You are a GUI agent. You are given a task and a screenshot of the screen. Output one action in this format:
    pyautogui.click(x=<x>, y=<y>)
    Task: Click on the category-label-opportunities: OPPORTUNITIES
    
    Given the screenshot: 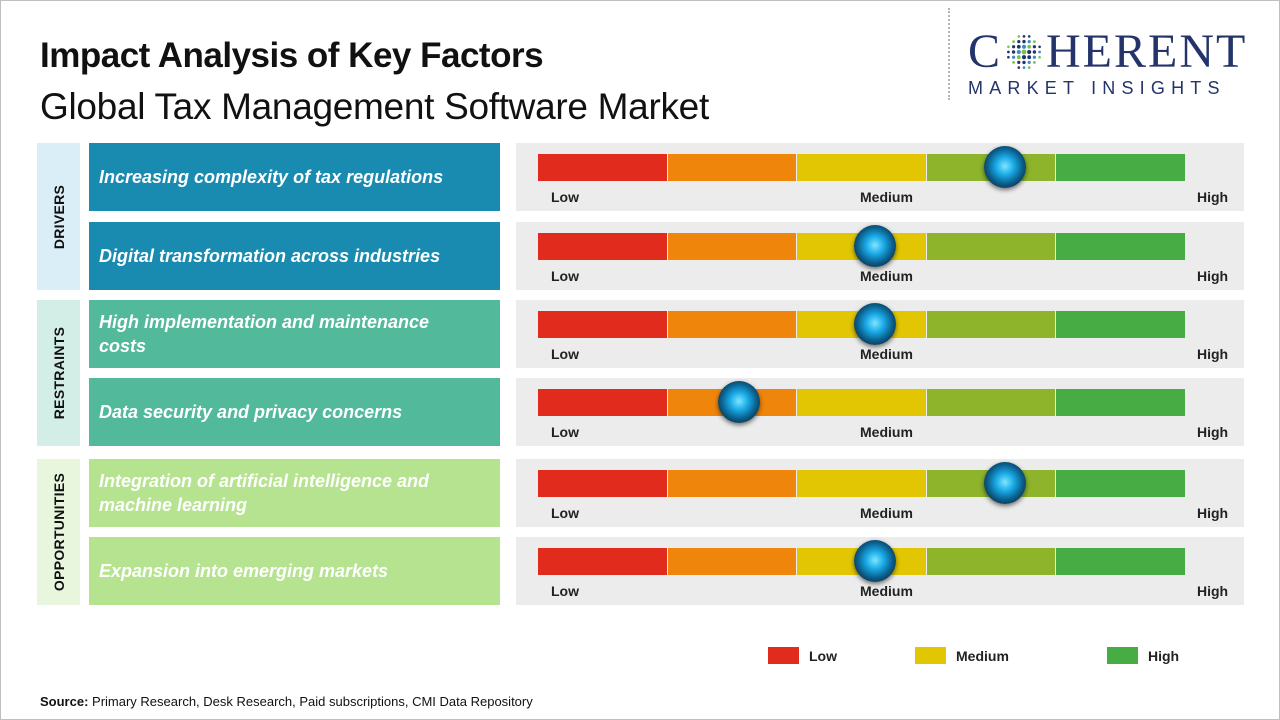 What is the action you would take?
    pyautogui.click(x=58, y=532)
    